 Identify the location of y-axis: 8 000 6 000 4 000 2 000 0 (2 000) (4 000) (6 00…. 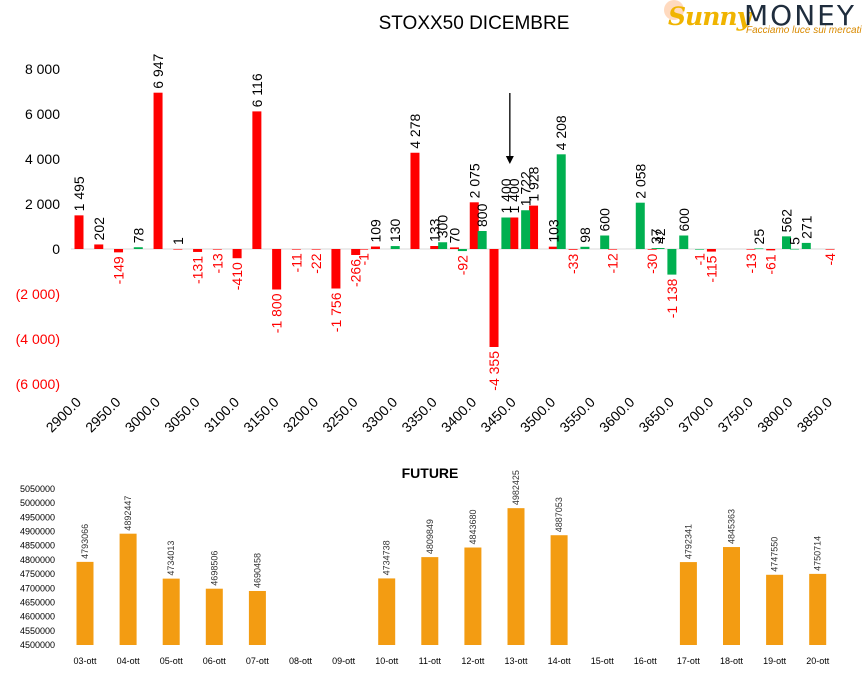
(38, 226).